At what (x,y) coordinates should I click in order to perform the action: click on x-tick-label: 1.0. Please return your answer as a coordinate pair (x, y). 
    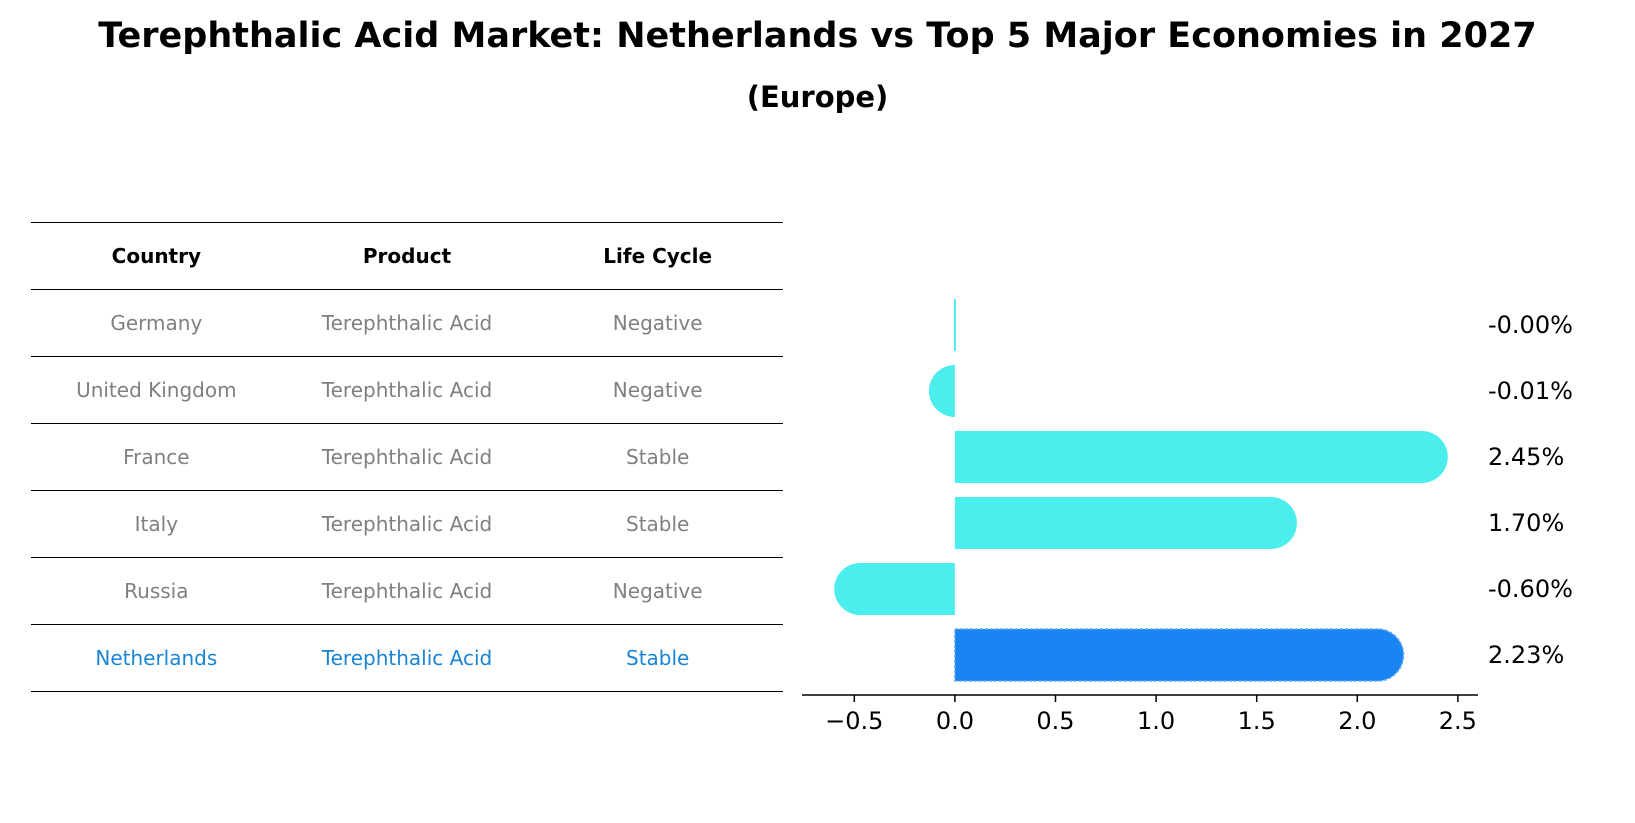
    Looking at the image, I should click on (1156, 721).